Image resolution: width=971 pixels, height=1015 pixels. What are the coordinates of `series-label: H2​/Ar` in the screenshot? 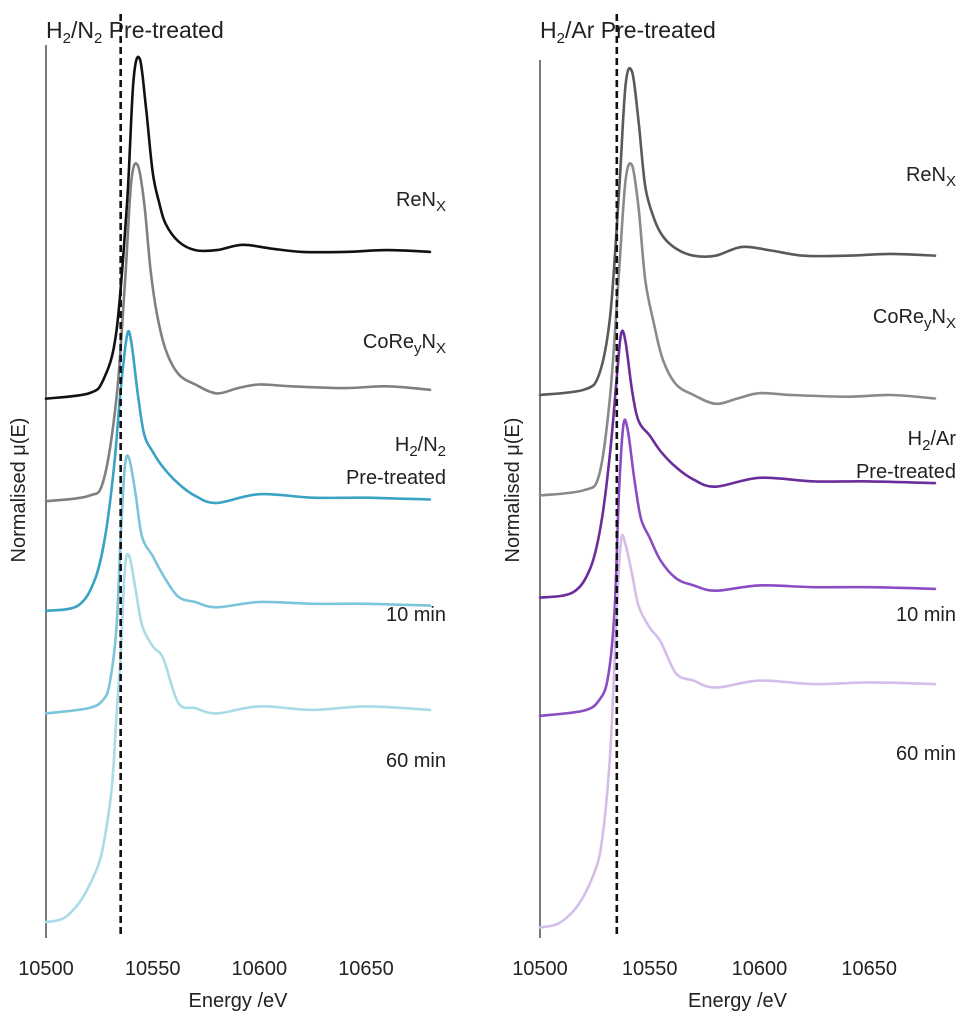 It's located at (932, 441).